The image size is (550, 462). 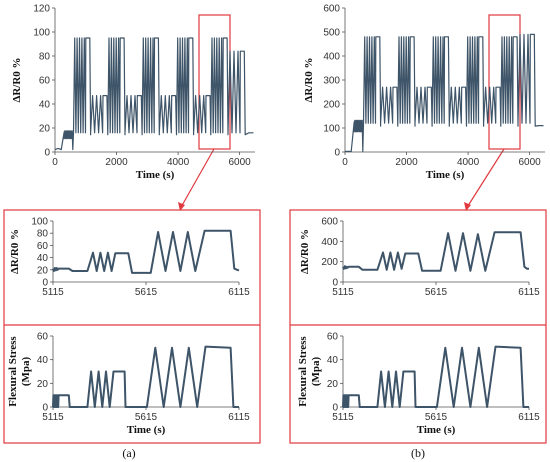 I want to click on chart-b_zoom_strain: 0 200 400 600 5115 5615 6115 ΔR/R0 %, so click(x=419, y=258).